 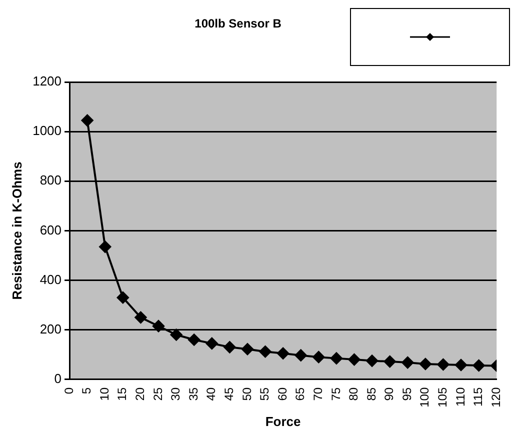 What do you see at coordinates (389, 394) in the screenshot?
I see `x-tick-label: 90` at bounding box center [389, 394].